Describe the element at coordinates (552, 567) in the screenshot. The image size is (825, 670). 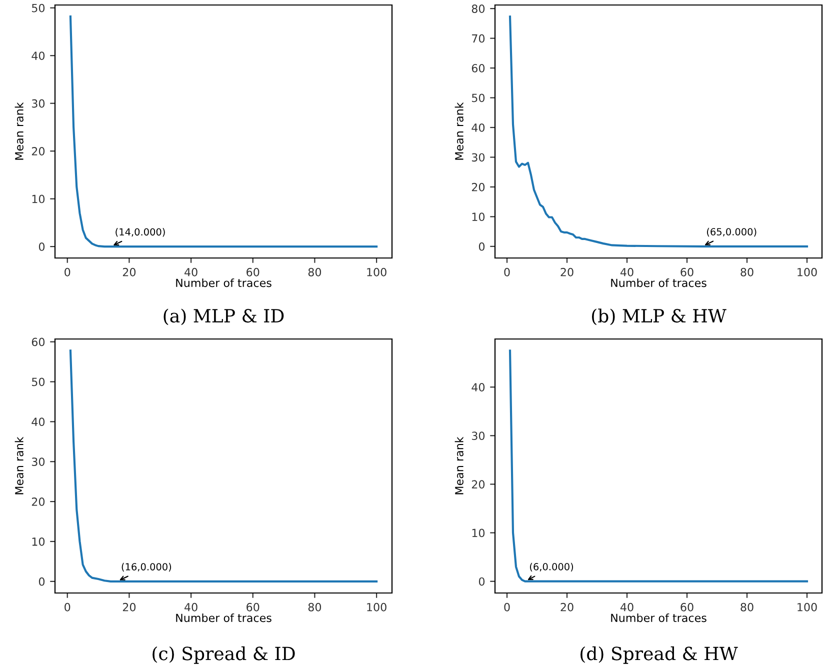
I see `annotation: (6,0.000)` at that location.